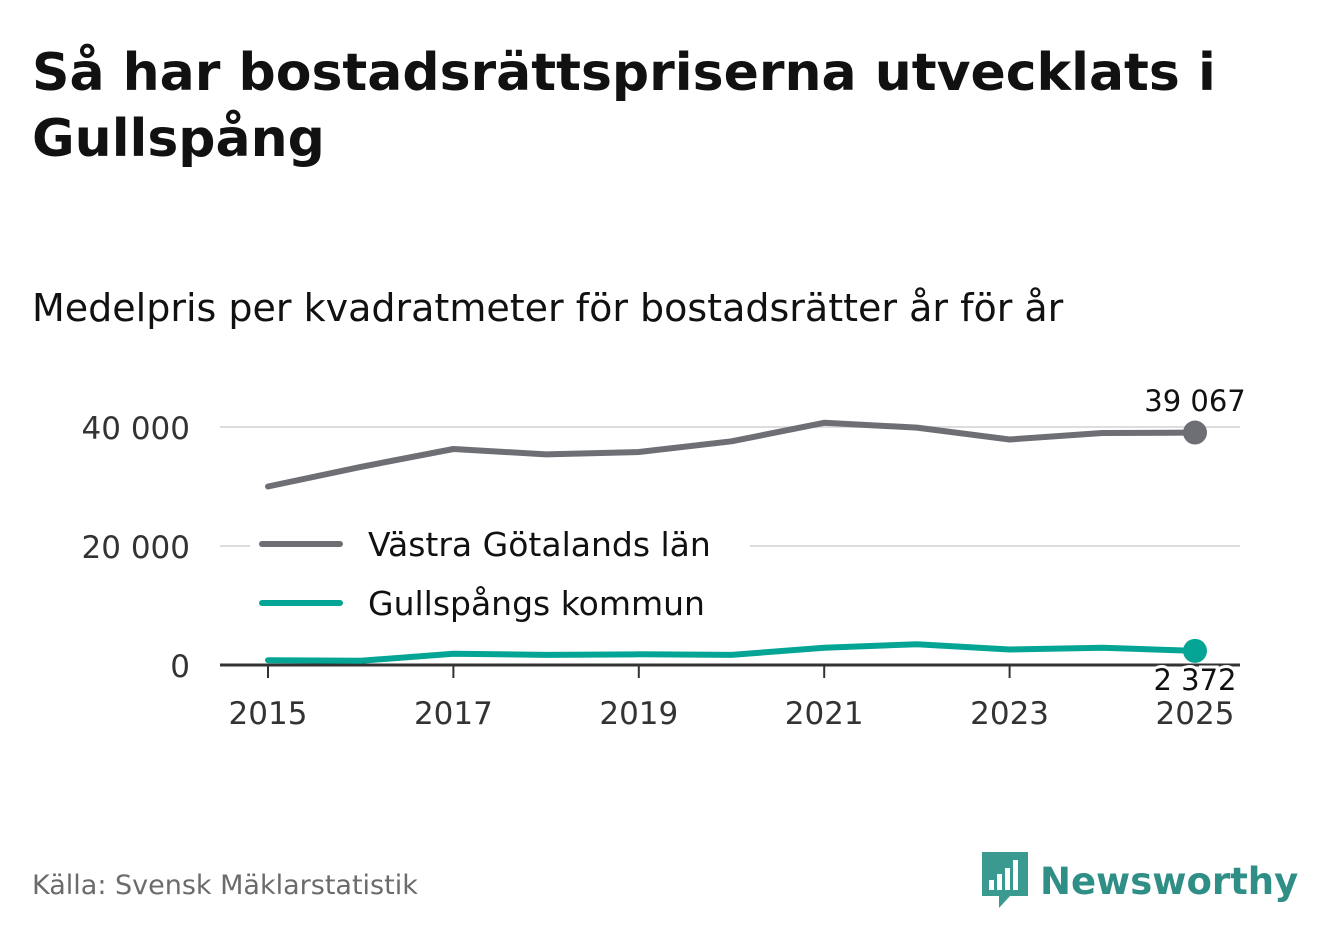  I want to click on end-value-label: 2 372, so click(1194, 680).